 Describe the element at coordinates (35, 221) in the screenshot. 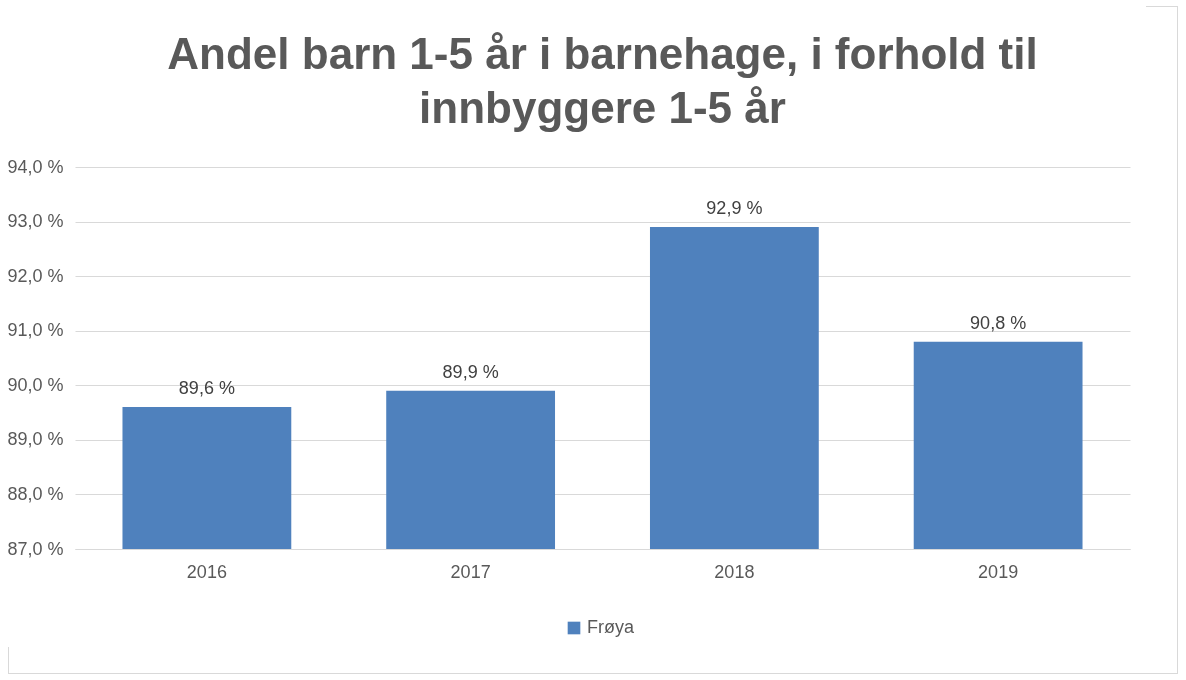

I see `y-tick-label: 93,0 %` at that location.